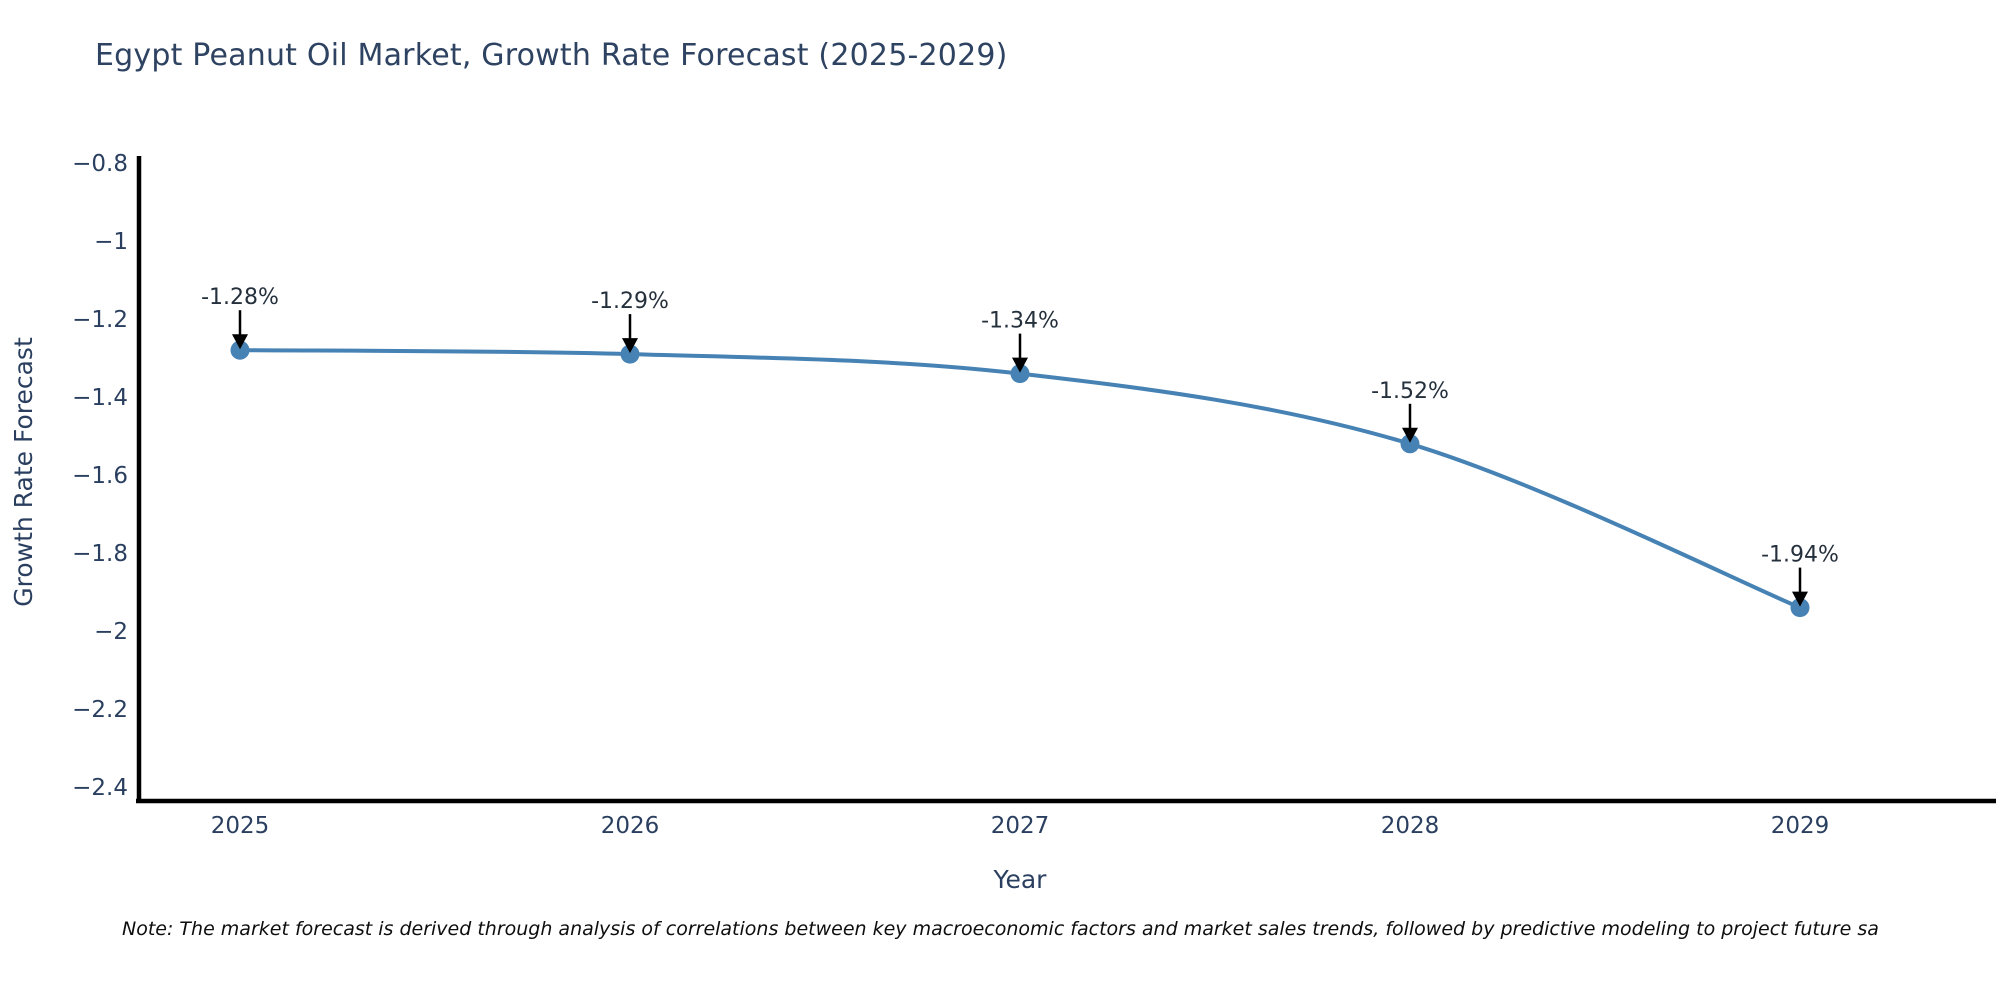 This screenshot has width=2000, height=1000. What do you see at coordinates (1800, 826) in the screenshot?
I see `x-tick-label: 2029` at bounding box center [1800, 826].